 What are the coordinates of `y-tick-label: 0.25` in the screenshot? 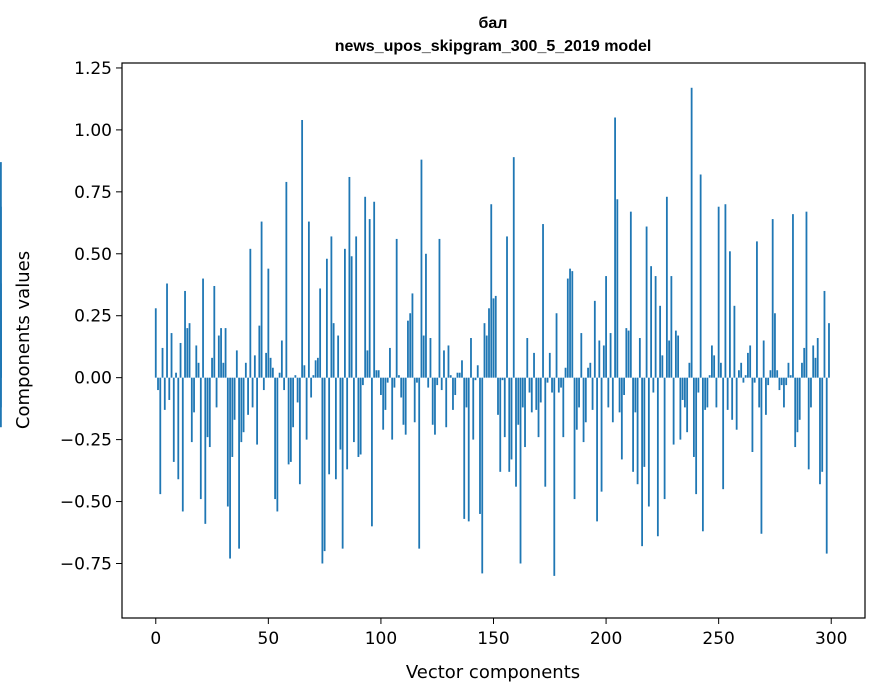 It's located at (93, 317).